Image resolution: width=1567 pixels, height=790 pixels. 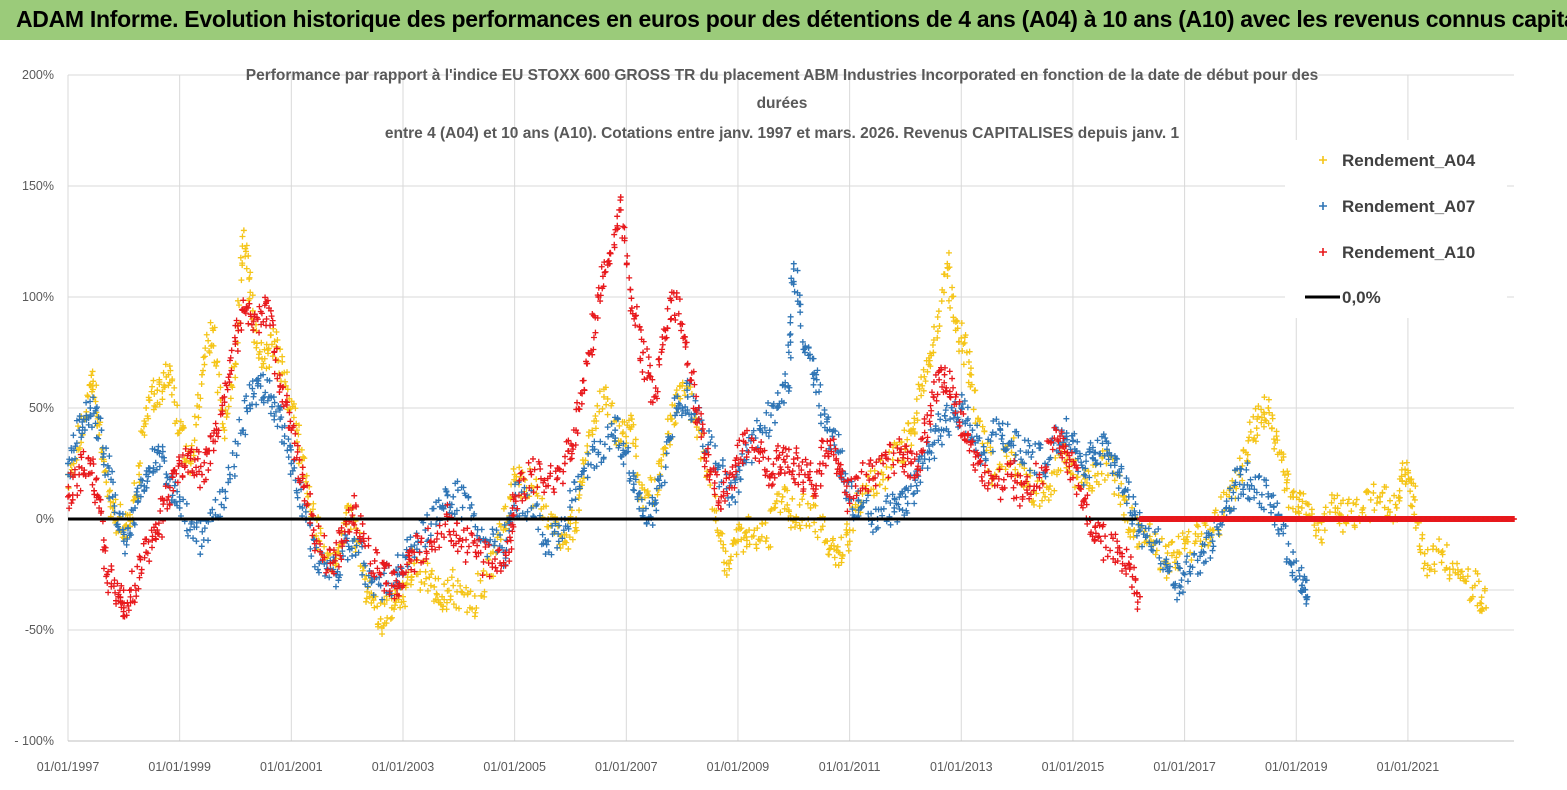 What do you see at coordinates (38, 297) in the screenshot?
I see `y-tick-label: 100%` at bounding box center [38, 297].